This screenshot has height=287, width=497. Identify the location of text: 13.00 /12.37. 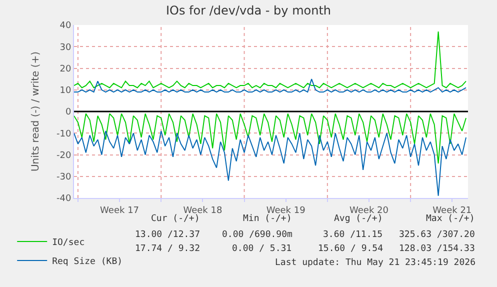
(167, 235).